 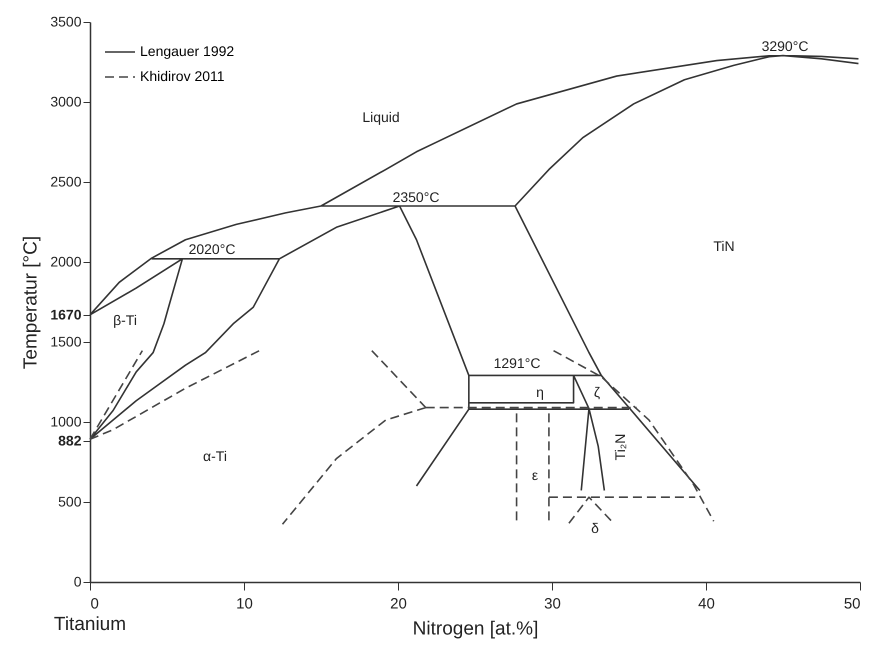 I want to click on annotation: 1291°C, so click(x=517, y=363).